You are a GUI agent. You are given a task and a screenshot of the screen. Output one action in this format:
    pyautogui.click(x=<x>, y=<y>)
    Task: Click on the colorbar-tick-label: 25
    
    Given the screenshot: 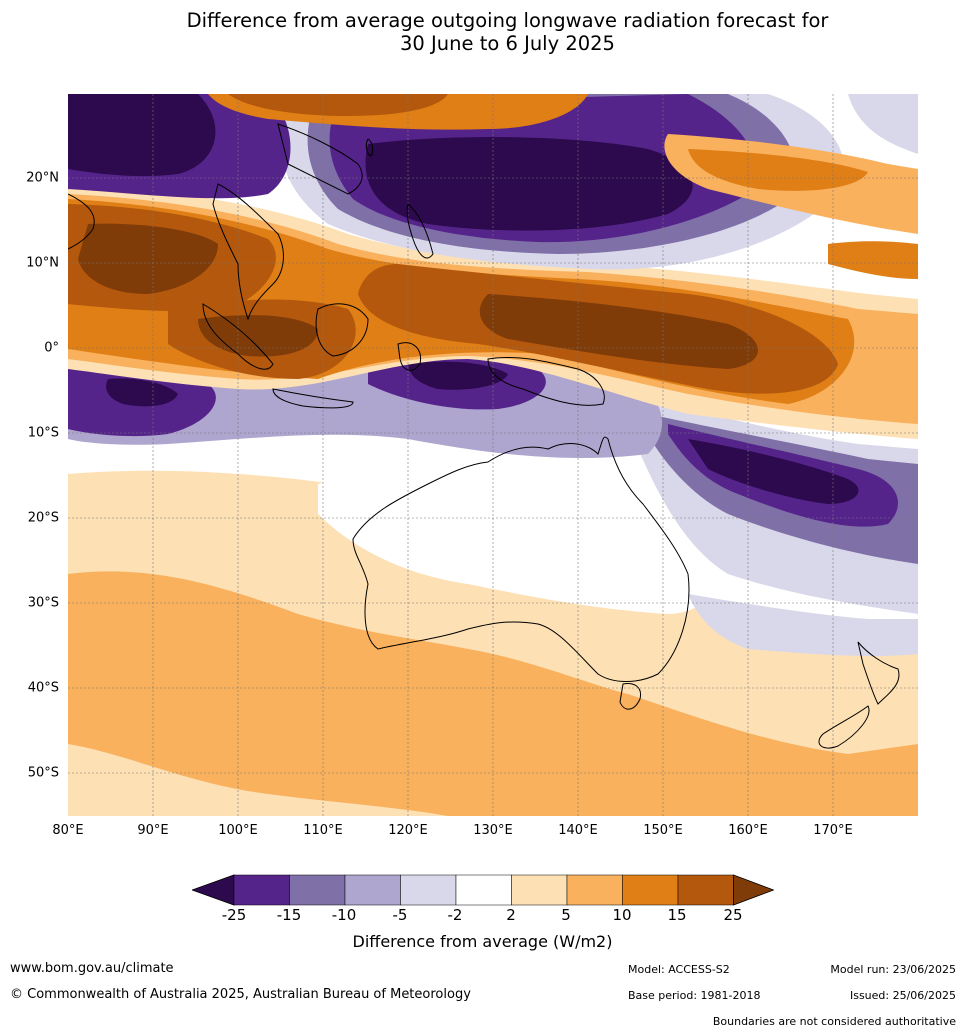 What is the action you would take?
    pyautogui.click(x=733, y=915)
    